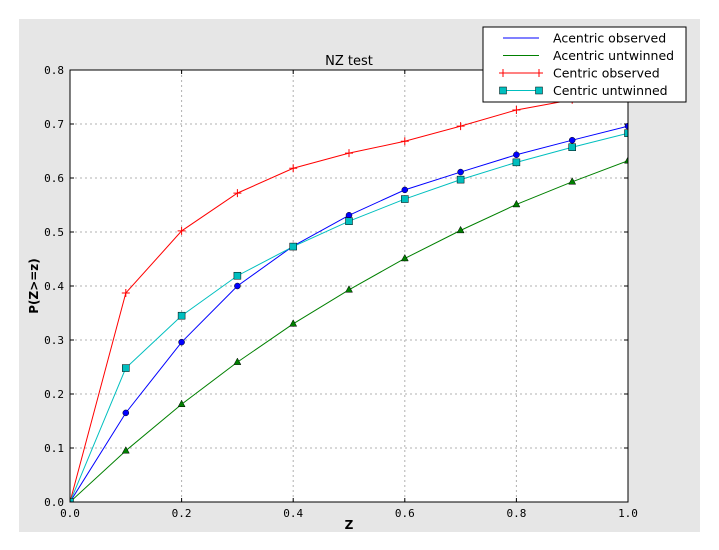 The width and height of the screenshot is (719, 550). I want to click on x-tick-label: 0.6, so click(405, 513).